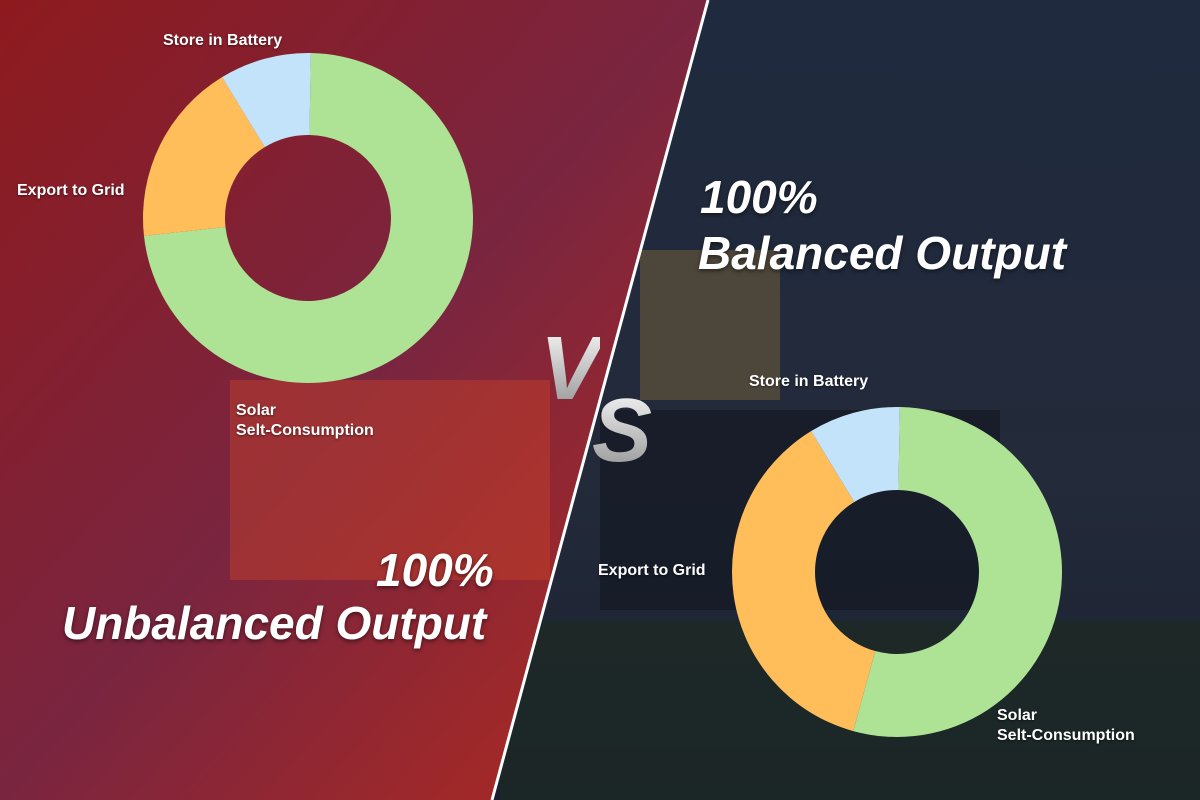 This screenshot has width=1200, height=800. Describe the element at coordinates (305, 421) in the screenshot. I see `label-solar-left: Solar Selt-Consumption` at that location.